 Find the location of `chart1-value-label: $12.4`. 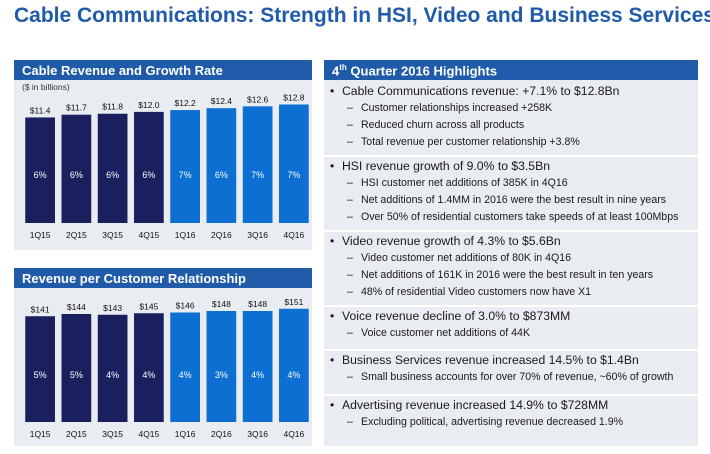

chart1-value-label: $12.4 is located at coordinates (222, 101).